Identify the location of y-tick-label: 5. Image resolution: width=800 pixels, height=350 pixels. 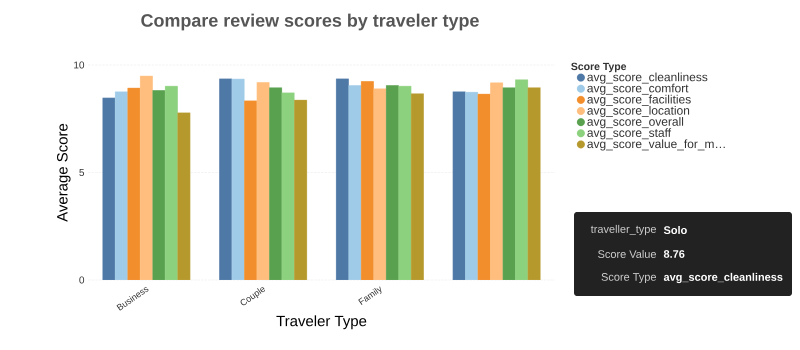
(81, 172).